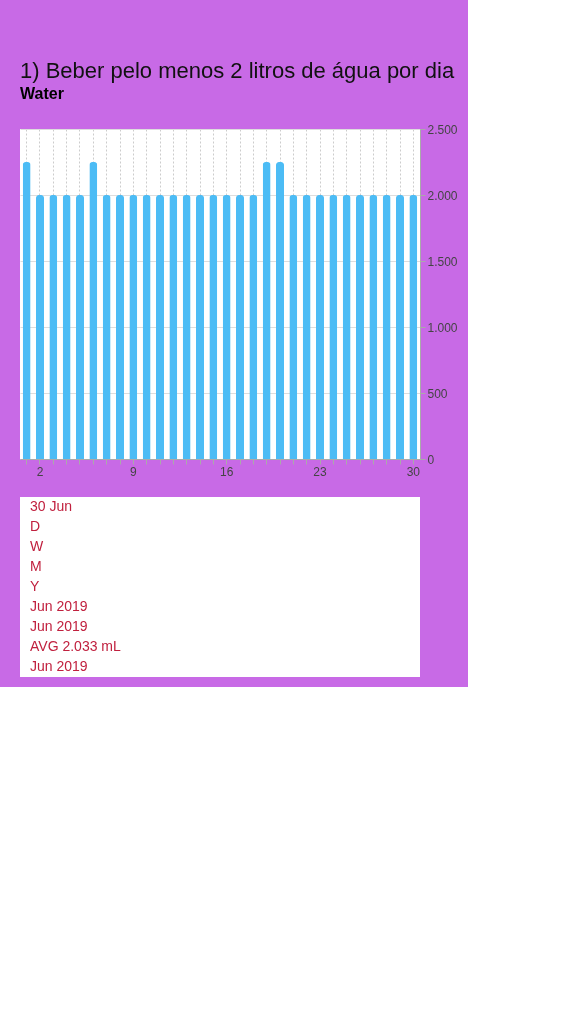 Image resolution: width=576 pixels, height=1024 pixels. What do you see at coordinates (442, 261) in the screenshot?
I see `y-tick-label: 1.500` at bounding box center [442, 261].